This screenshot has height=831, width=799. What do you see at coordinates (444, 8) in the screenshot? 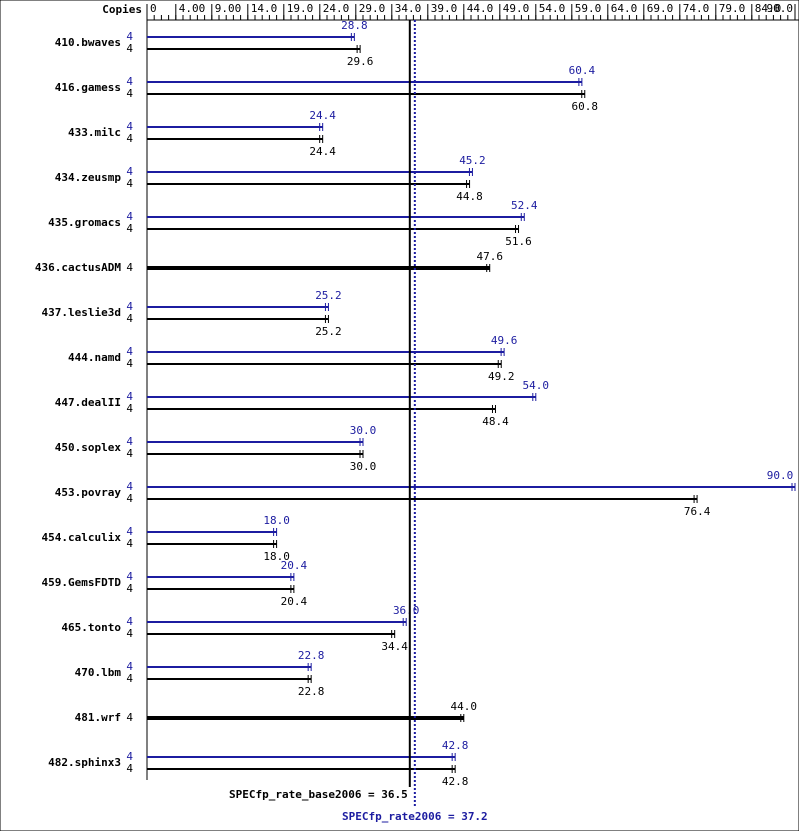
I see `x-tick-label: 39.0` at bounding box center [444, 8].